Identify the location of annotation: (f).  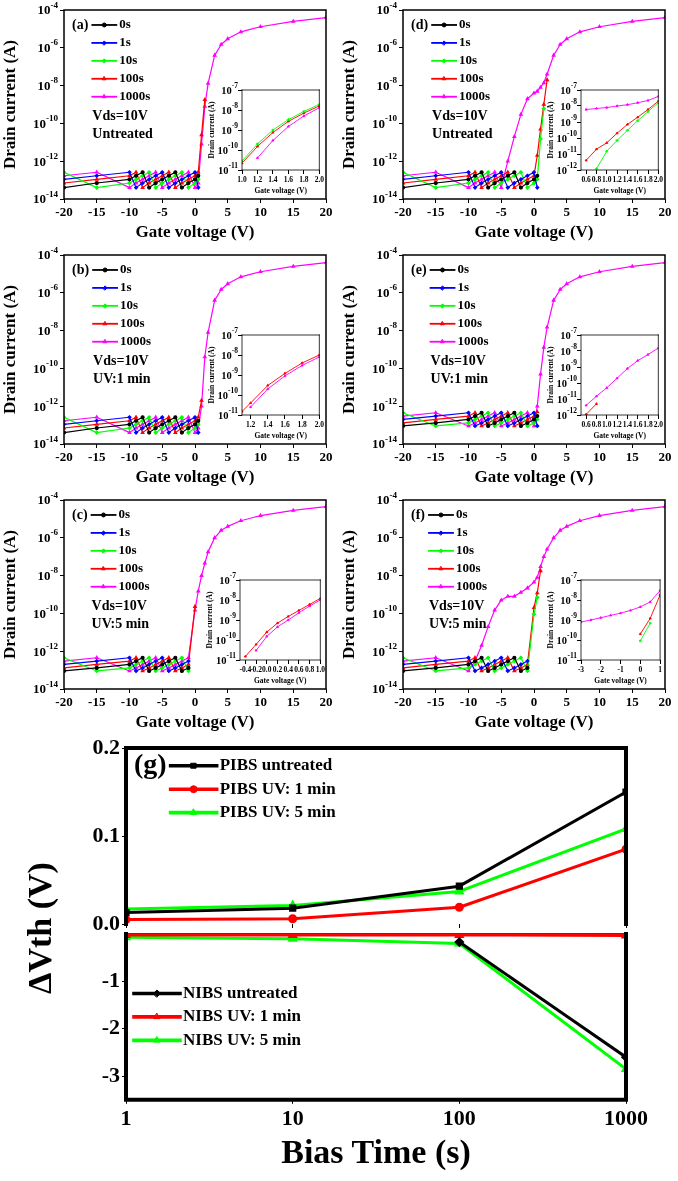
(418, 514).